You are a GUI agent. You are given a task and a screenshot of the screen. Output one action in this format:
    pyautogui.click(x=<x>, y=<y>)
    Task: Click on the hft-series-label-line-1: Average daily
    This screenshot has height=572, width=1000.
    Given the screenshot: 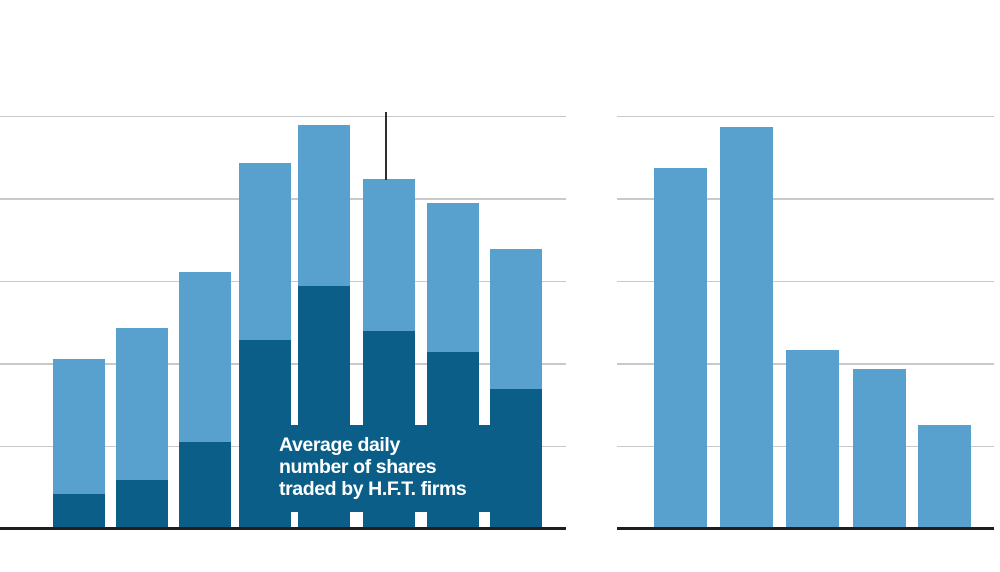 What is the action you would take?
    pyautogui.click(x=339, y=445)
    